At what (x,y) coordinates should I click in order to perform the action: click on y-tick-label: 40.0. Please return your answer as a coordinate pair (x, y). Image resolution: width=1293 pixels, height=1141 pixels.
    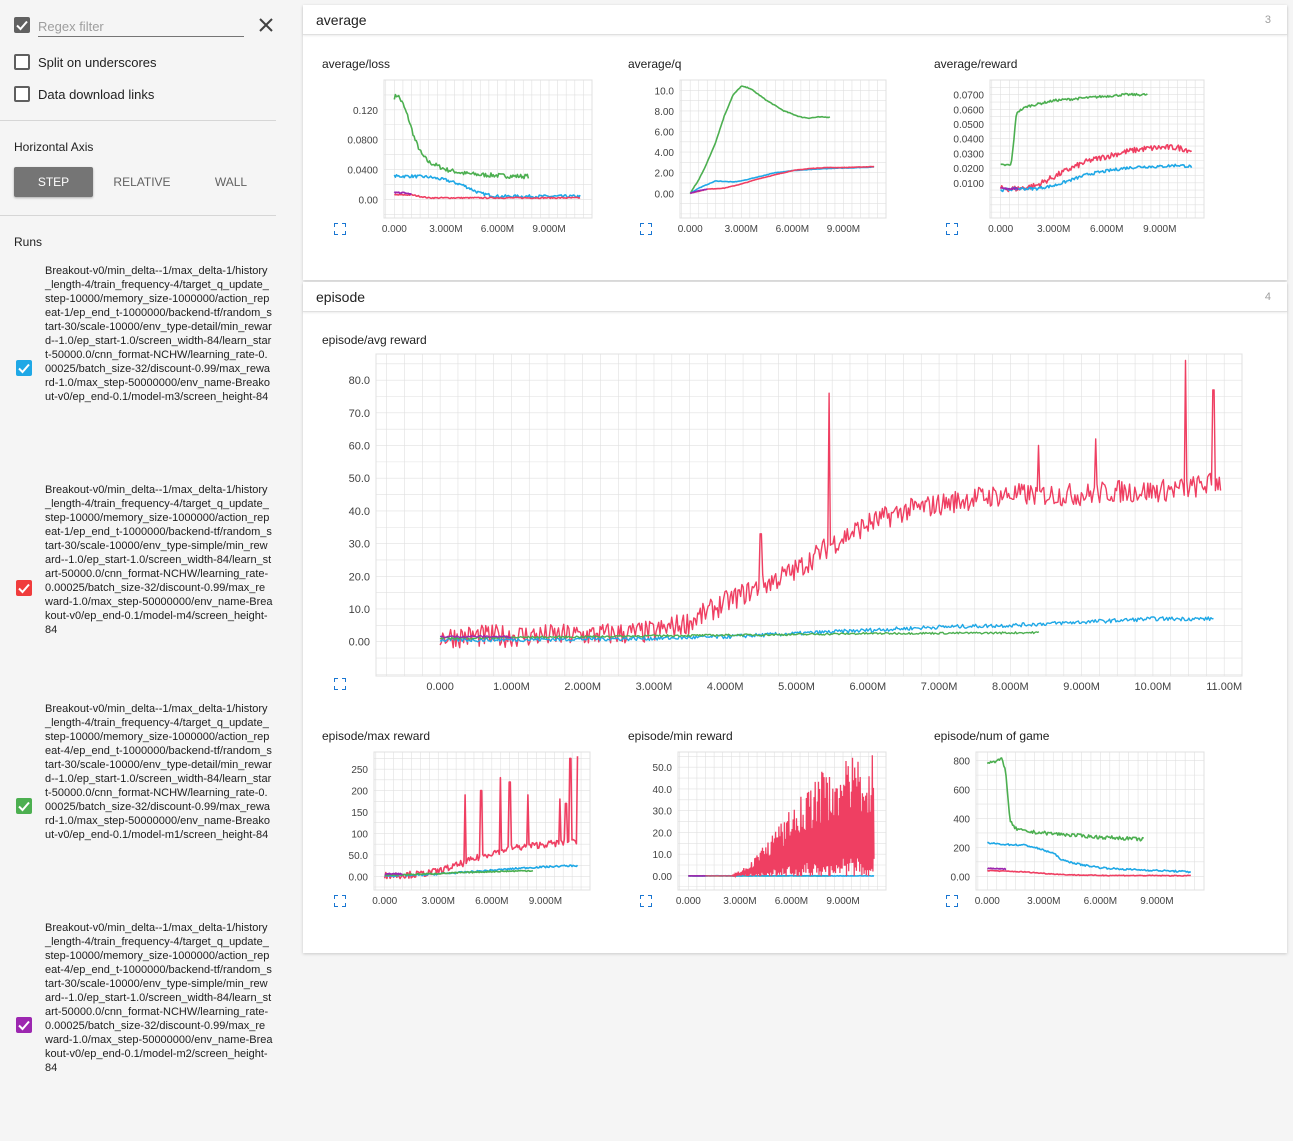
    Looking at the image, I should click on (359, 512).